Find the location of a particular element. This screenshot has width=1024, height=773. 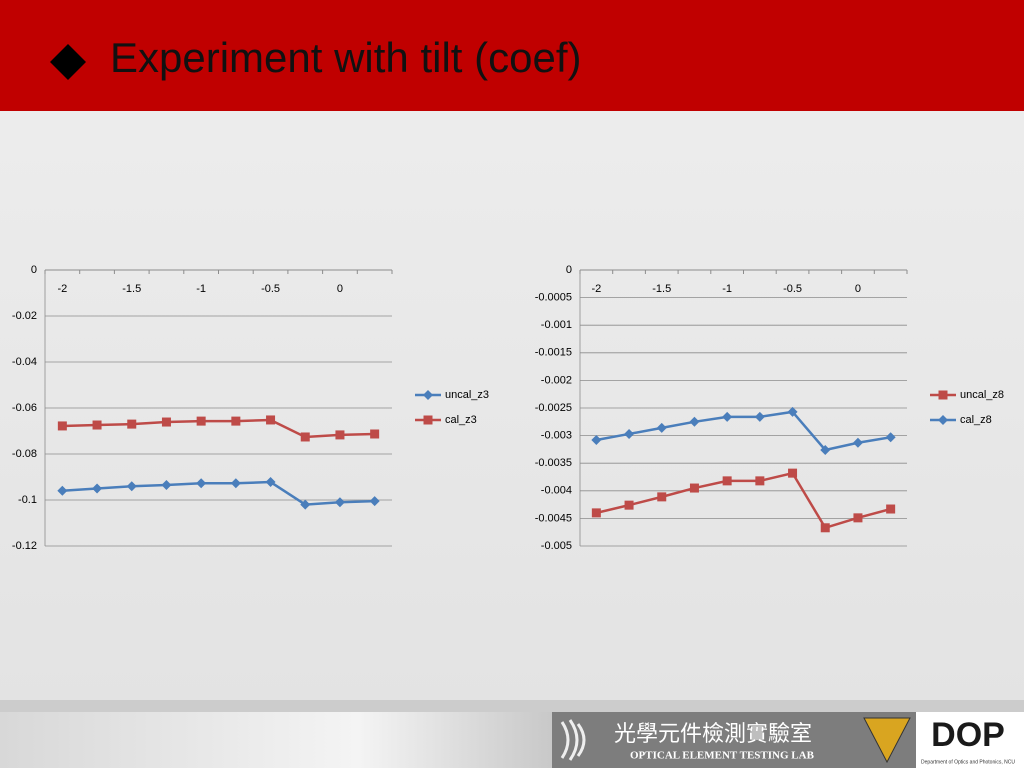

footer-shadow is located at coordinates (512, 706).